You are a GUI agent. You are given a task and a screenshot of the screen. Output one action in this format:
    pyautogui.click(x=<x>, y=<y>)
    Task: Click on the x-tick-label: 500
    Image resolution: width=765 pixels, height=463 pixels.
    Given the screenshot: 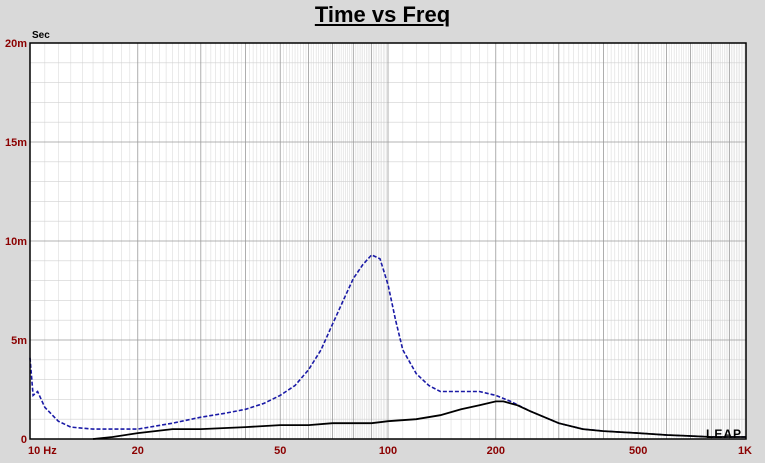 What is the action you would take?
    pyautogui.click(x=638, y=451)
    